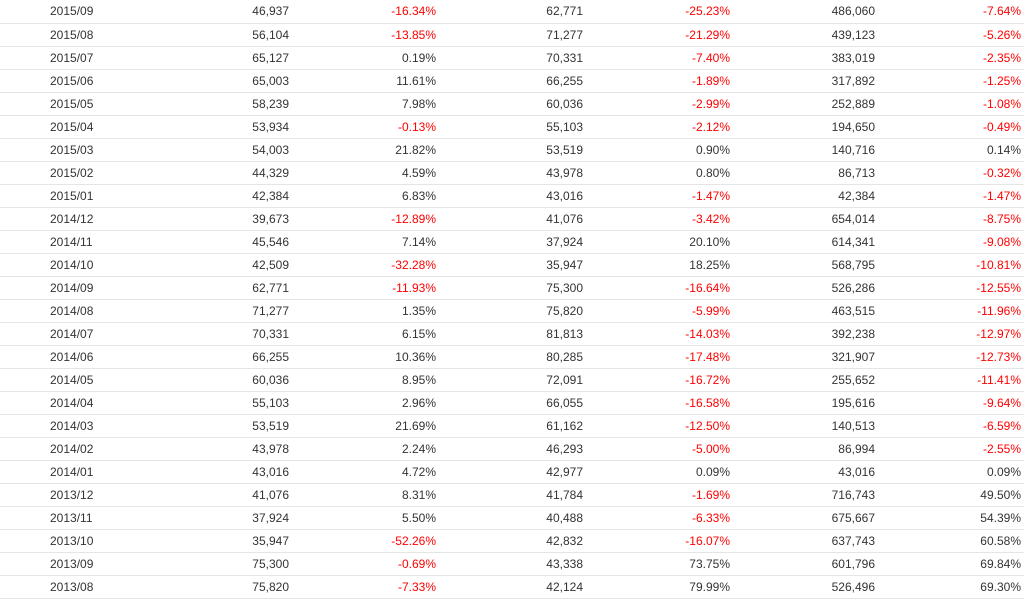  I want to click on change-1-cell: 21.82%, so click(362, 150).